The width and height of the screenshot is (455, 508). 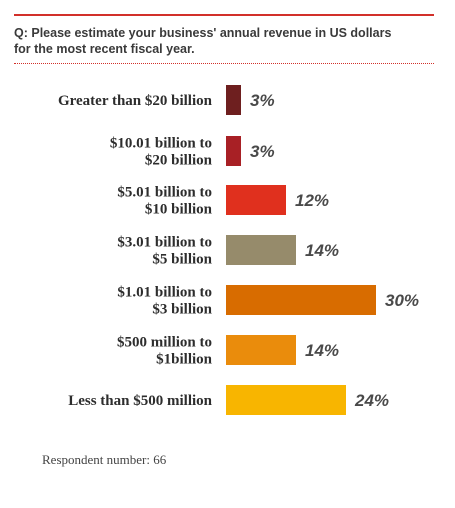 What do you see at coordinates (161, 144) in the screenshot?
I see `category-label-line: $10.01 billion to` at bounding box center [161, 144].